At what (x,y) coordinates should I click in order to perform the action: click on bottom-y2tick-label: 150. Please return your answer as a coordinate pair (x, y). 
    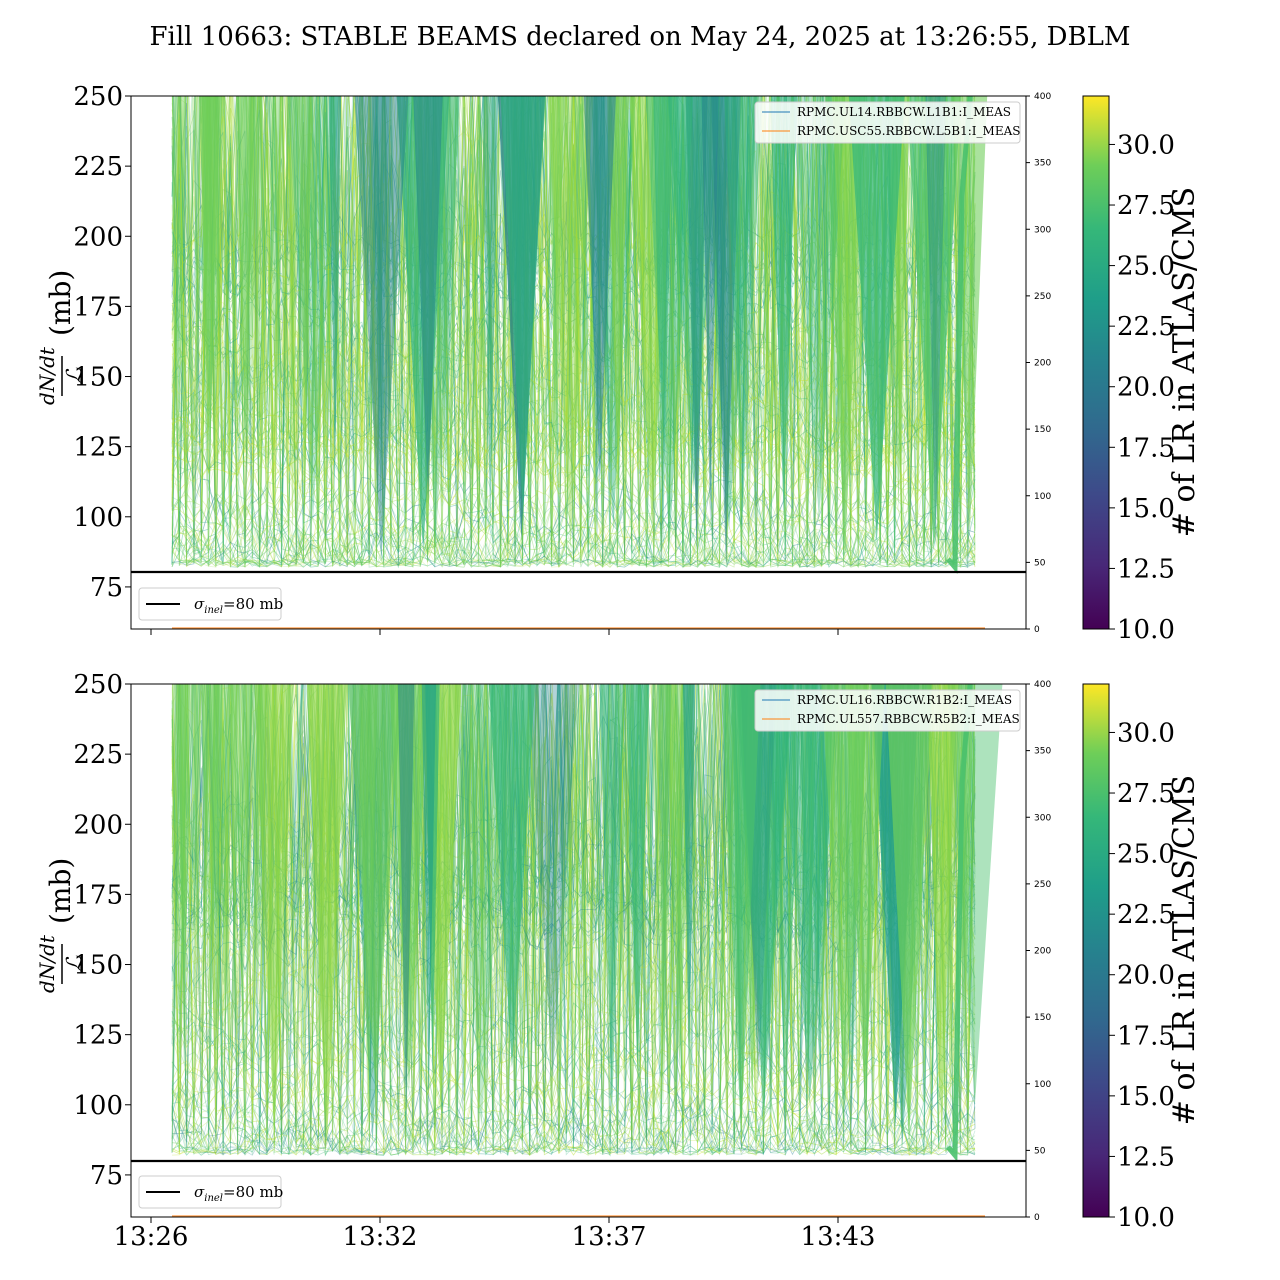
    Looking at the image, I should click on (1042, 1018).